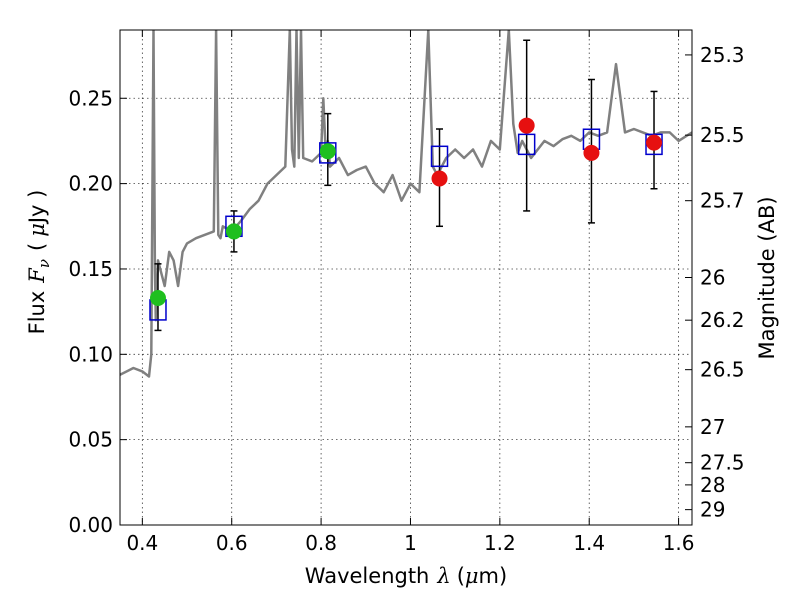 This screenshot has width=800, height=600. What do you see at coordinates (493, 576) in the screenshot?
I see `x-axis-title-unit-rest: m)` at bounding box center [493, 576].